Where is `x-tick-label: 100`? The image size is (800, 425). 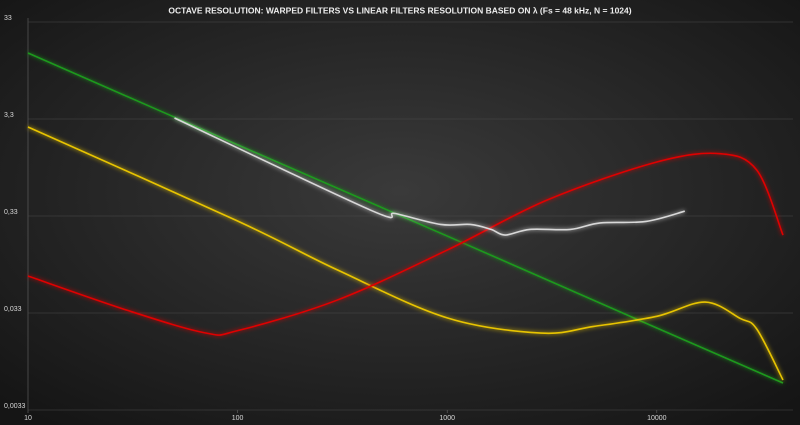
x-tick-label: 100 is located at coordinates (238, 418).